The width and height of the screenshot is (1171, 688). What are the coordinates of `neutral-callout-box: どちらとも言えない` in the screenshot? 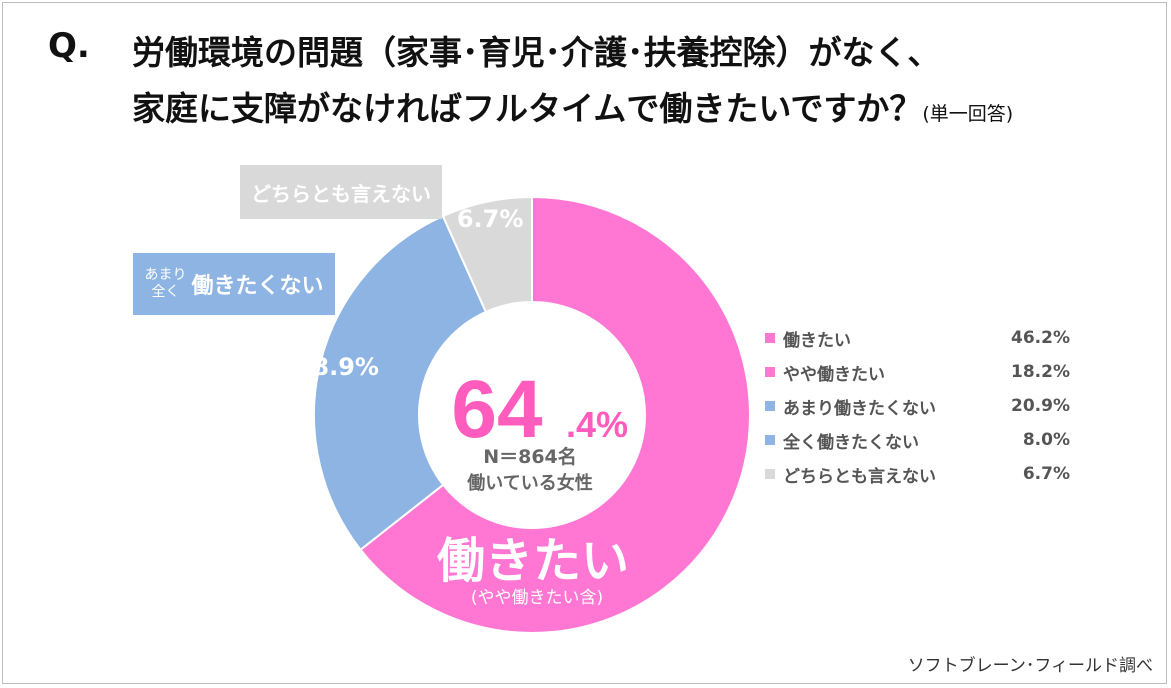 It's located at (341, 192).